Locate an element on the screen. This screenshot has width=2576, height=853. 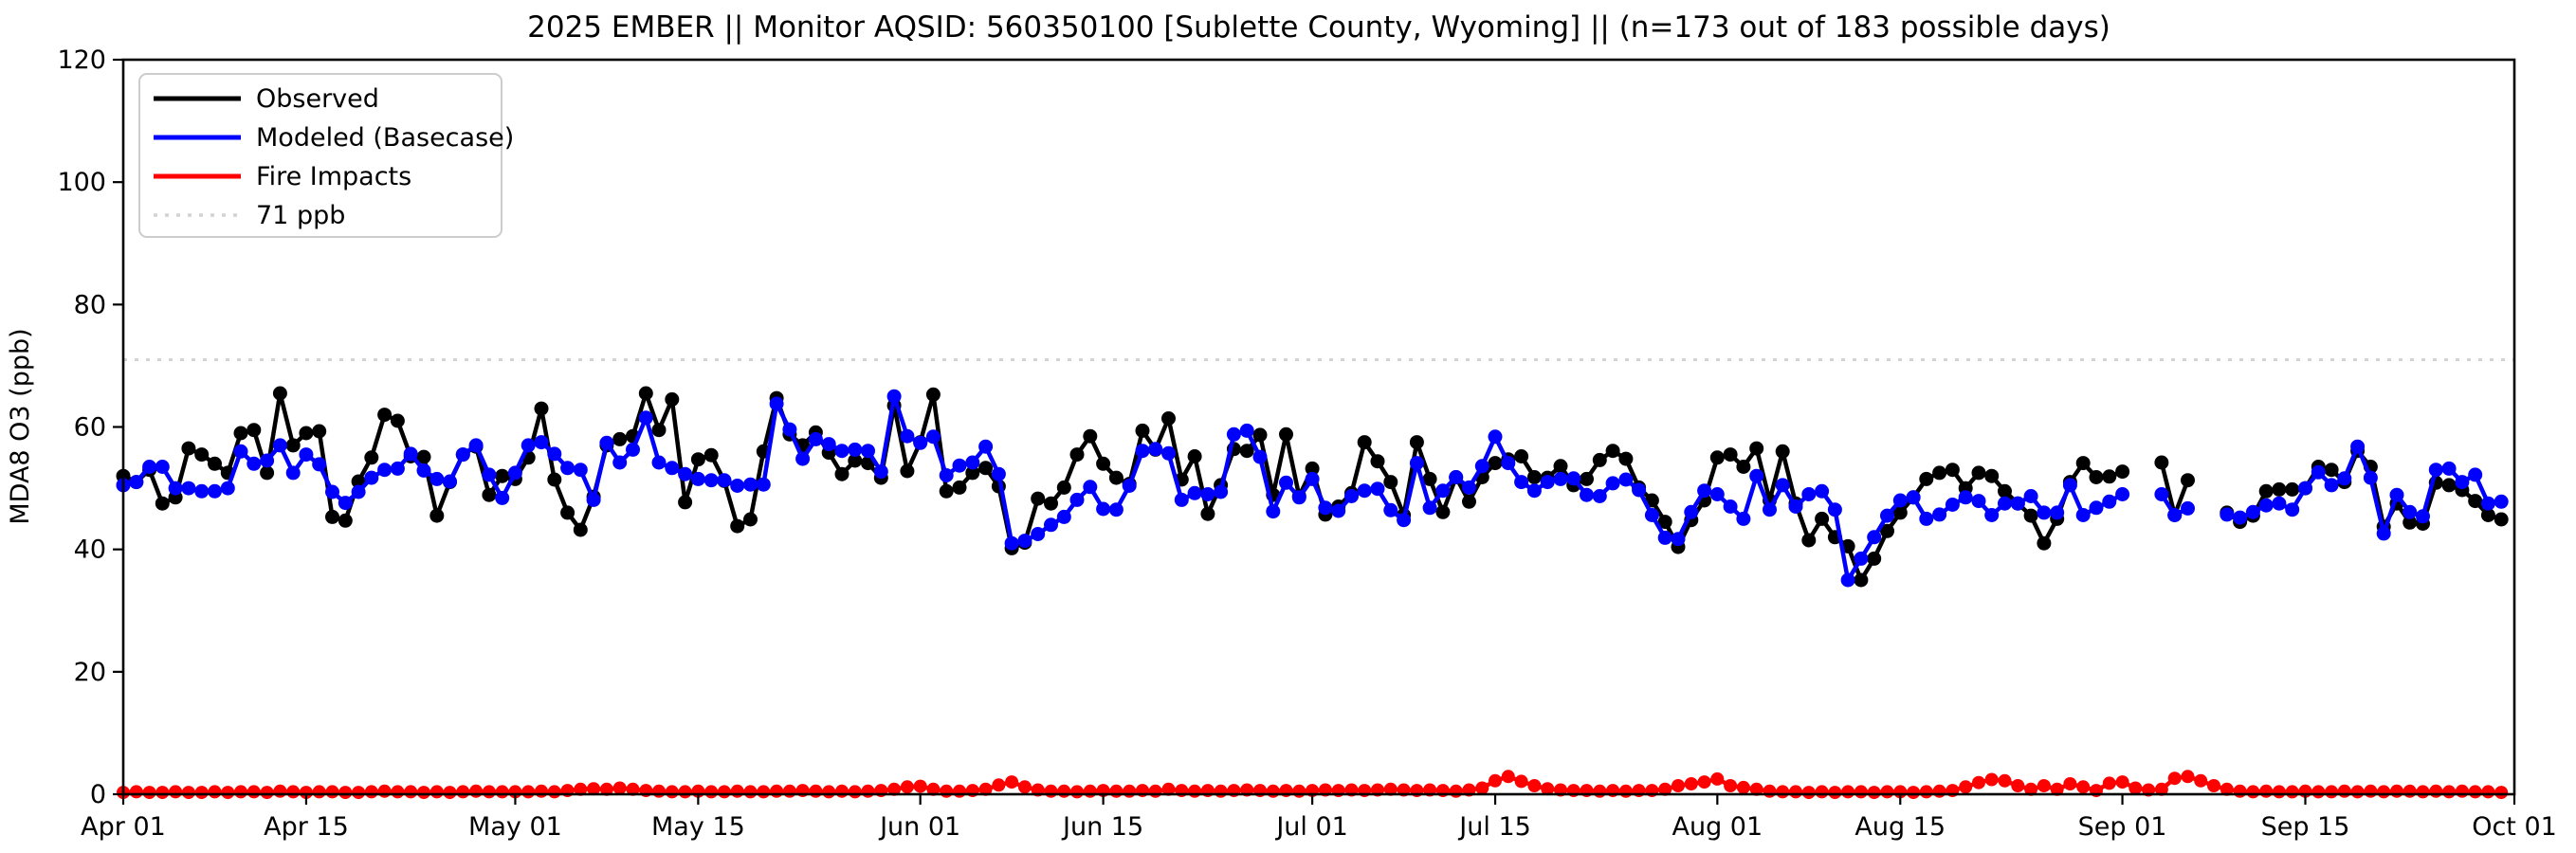
y-tick-label: 80 is located at coordinates (90, 304).